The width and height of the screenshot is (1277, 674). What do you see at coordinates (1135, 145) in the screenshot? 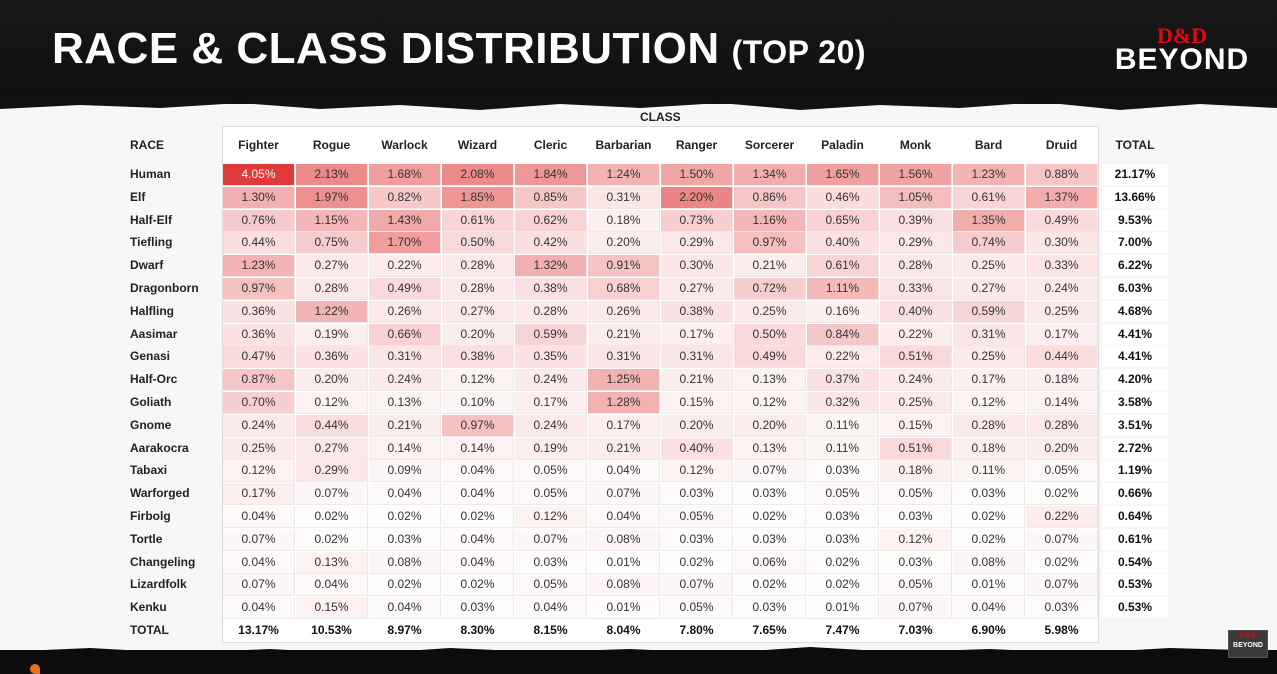
I see `total-column-header: TOTAL` at bounding box center [1135, 145].